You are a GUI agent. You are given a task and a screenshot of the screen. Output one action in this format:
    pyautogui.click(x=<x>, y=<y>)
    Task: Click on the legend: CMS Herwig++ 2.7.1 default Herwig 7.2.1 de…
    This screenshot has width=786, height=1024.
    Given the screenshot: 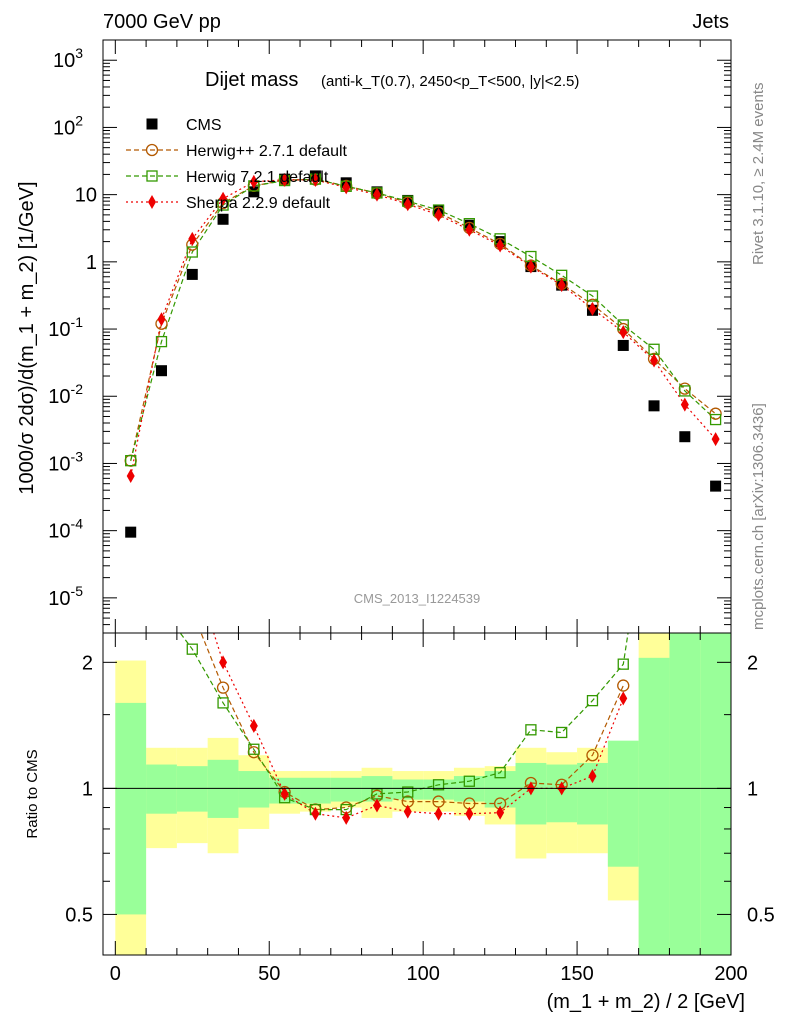 What is the action you would take?
    pyautogui.click(x=237, y=164)
    